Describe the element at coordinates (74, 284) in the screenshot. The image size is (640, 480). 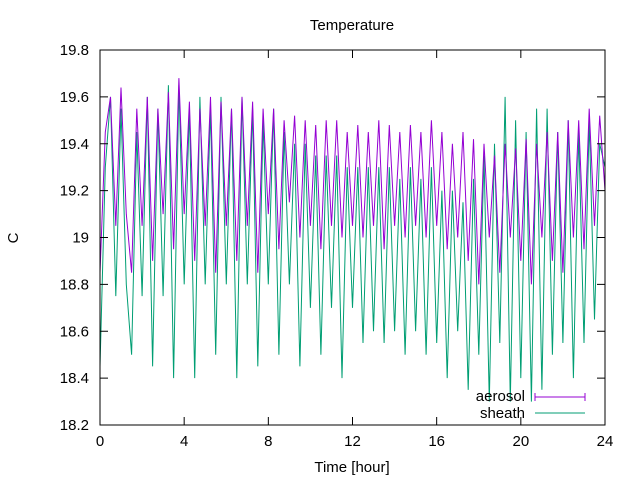
I see `y-tick-label: 18.8` at that location.